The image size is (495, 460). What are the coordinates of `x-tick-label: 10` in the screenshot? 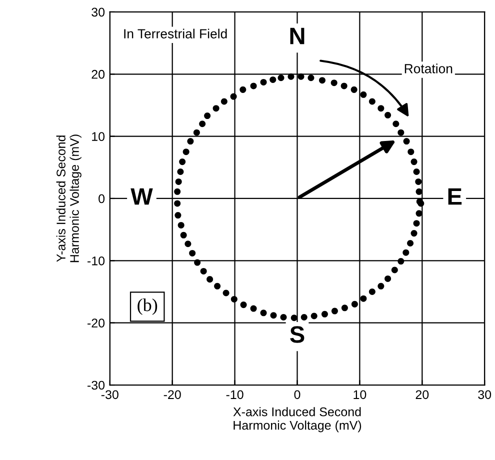 It's located at (360, 395).